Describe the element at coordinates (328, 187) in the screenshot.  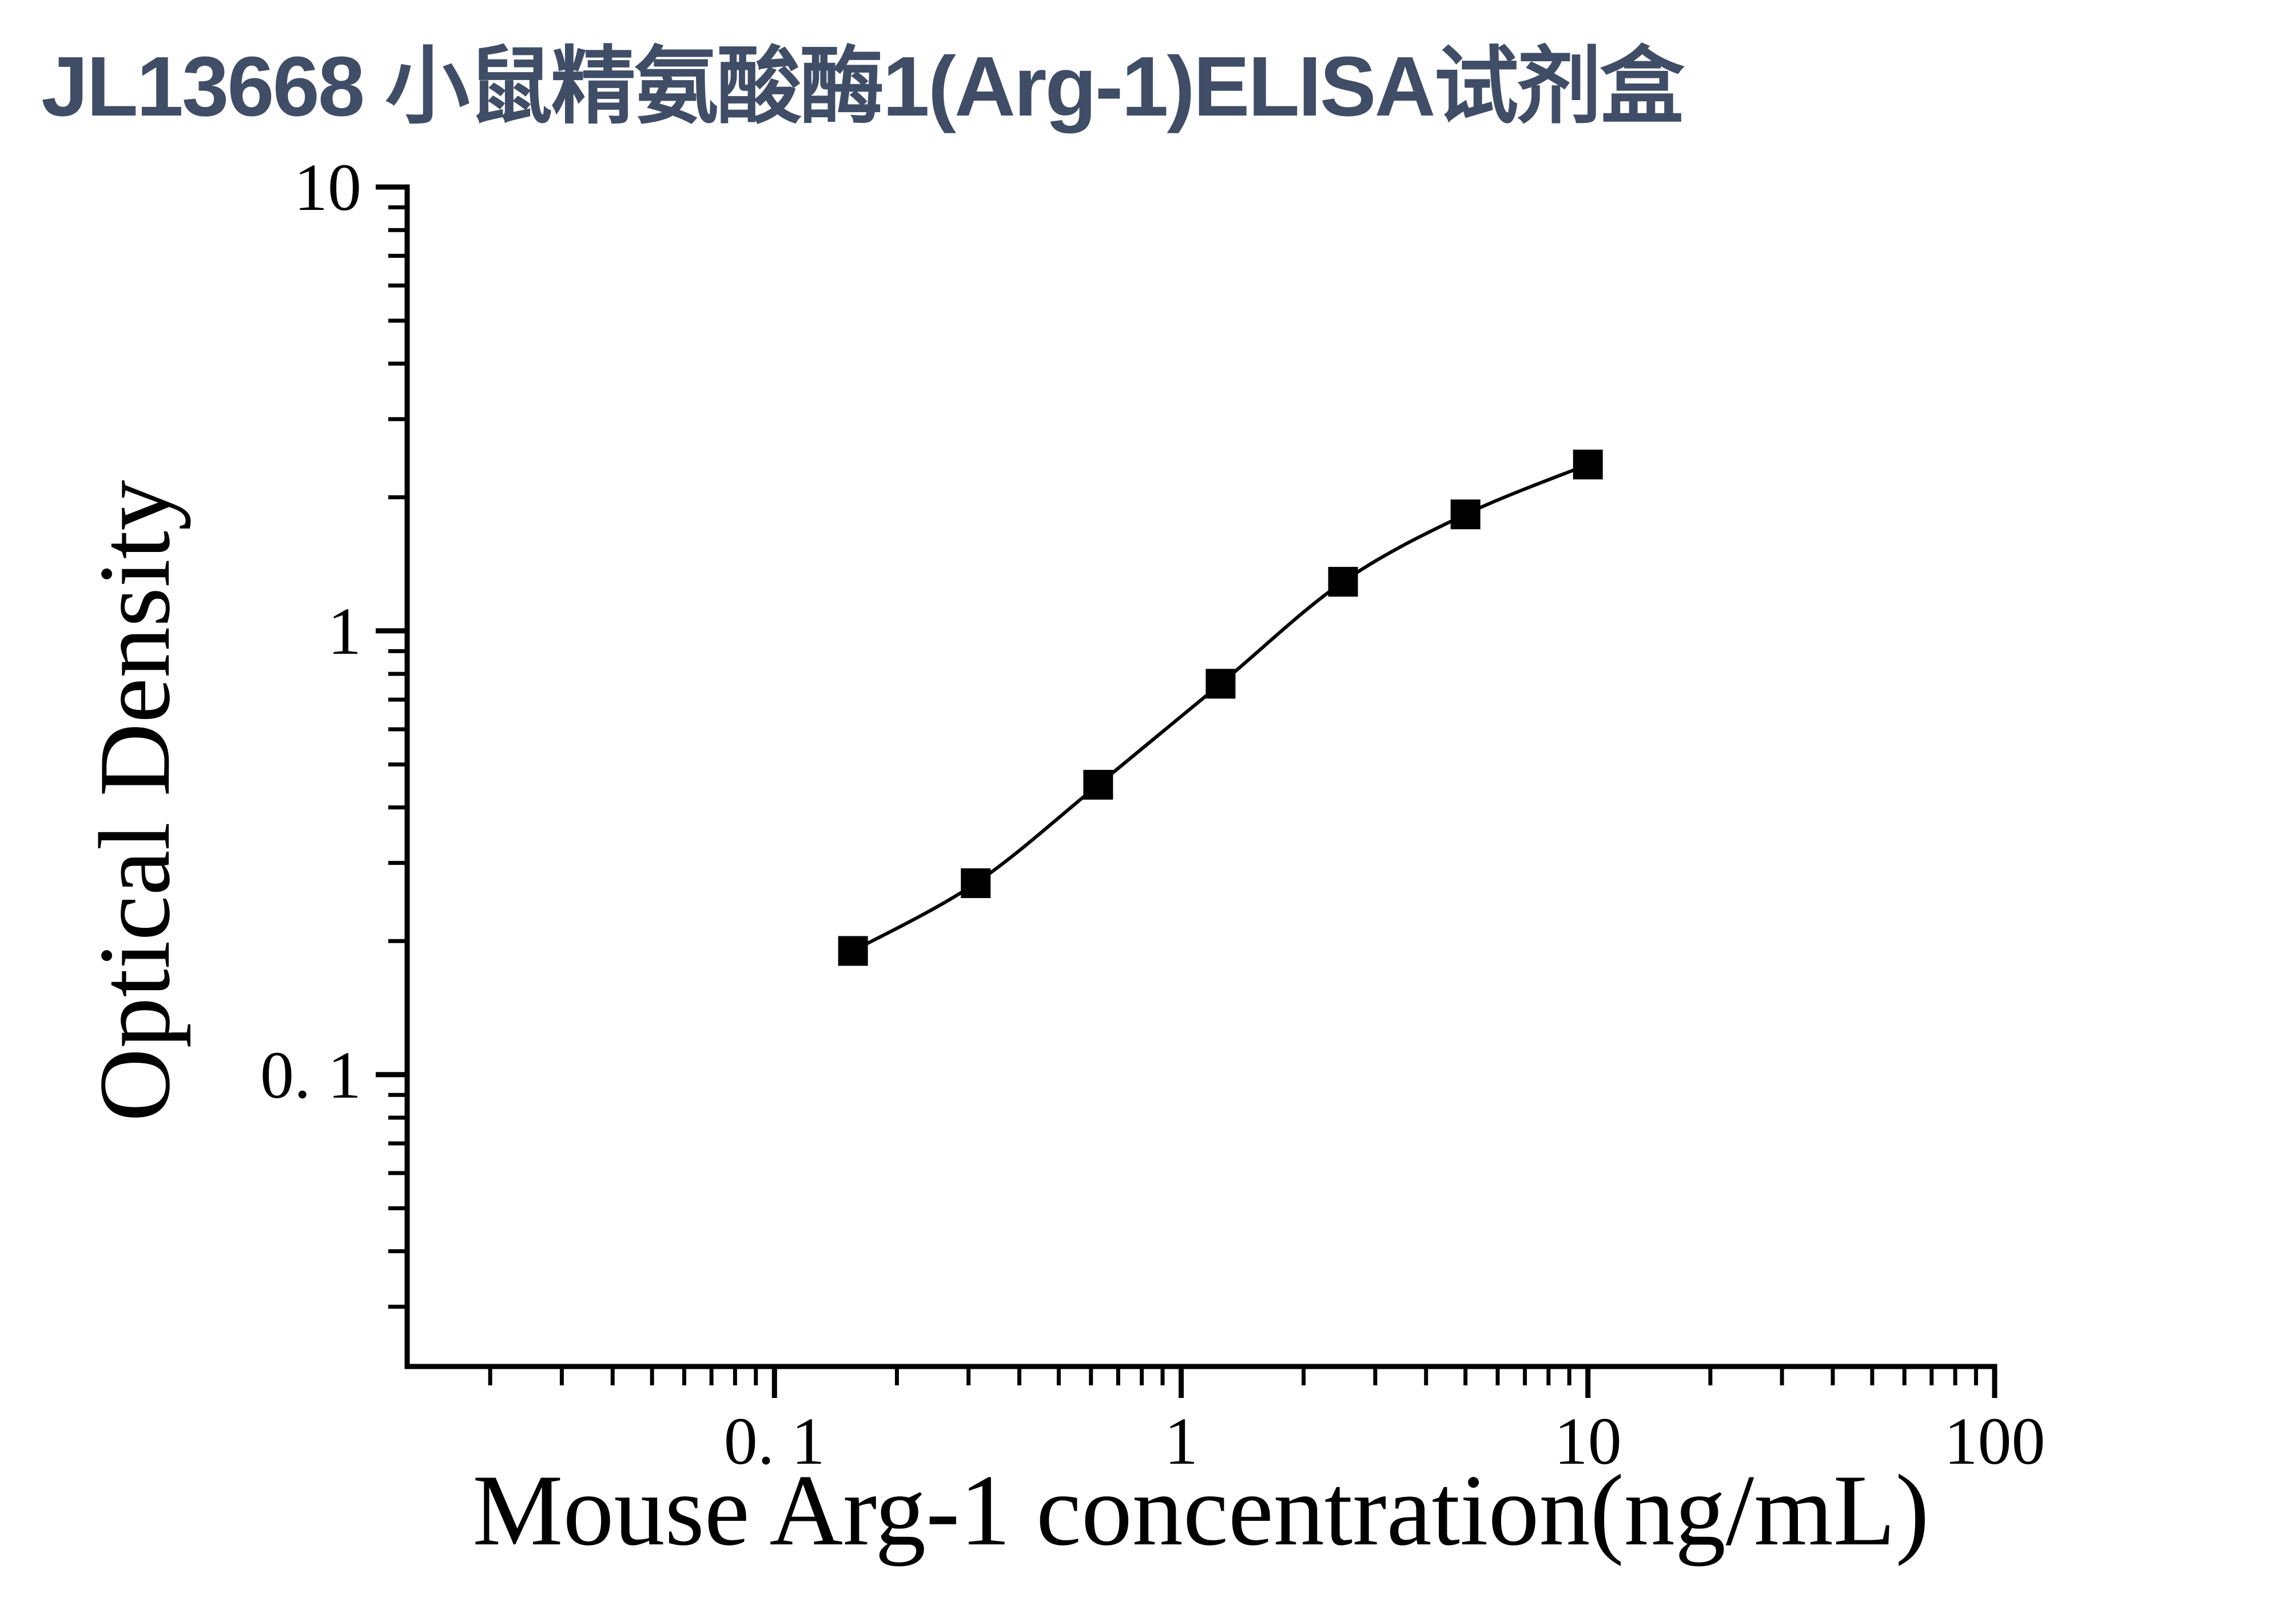
I see `y-tick-label: 10` at that location.